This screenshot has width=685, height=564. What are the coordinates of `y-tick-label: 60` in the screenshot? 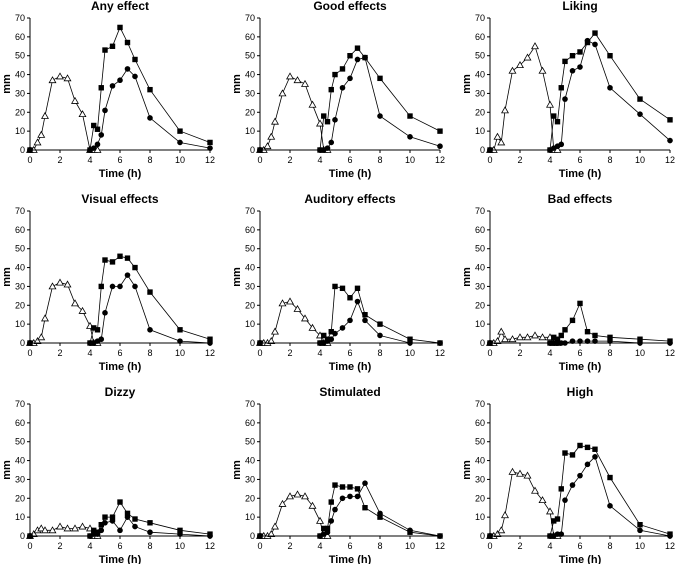 It's located at (20, 37).